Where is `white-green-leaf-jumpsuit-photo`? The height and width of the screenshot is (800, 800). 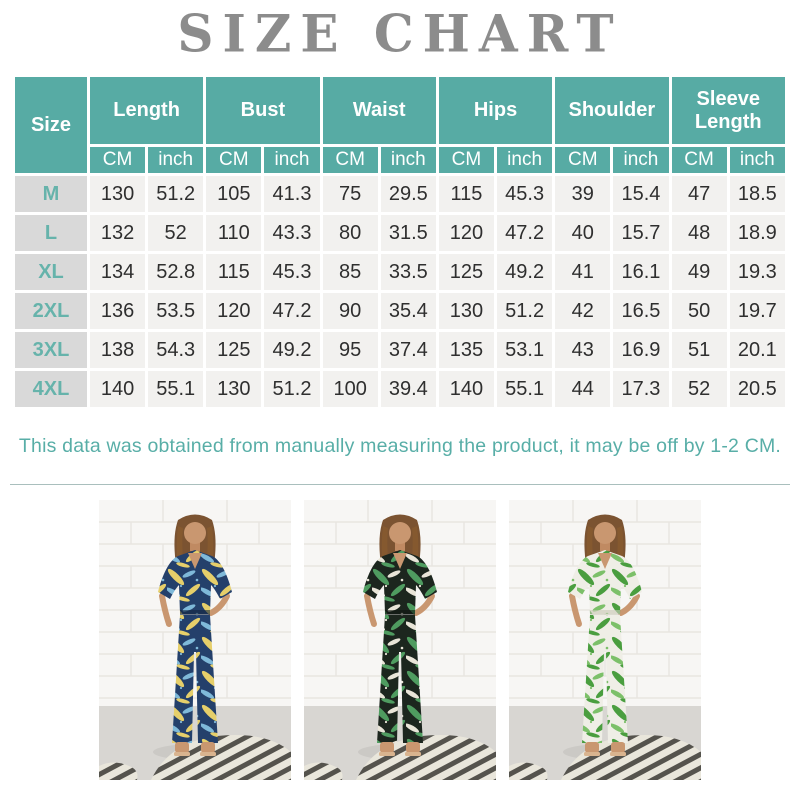 white-green-leaf-jumpsuit-photo is located at coordinates (605, 640).